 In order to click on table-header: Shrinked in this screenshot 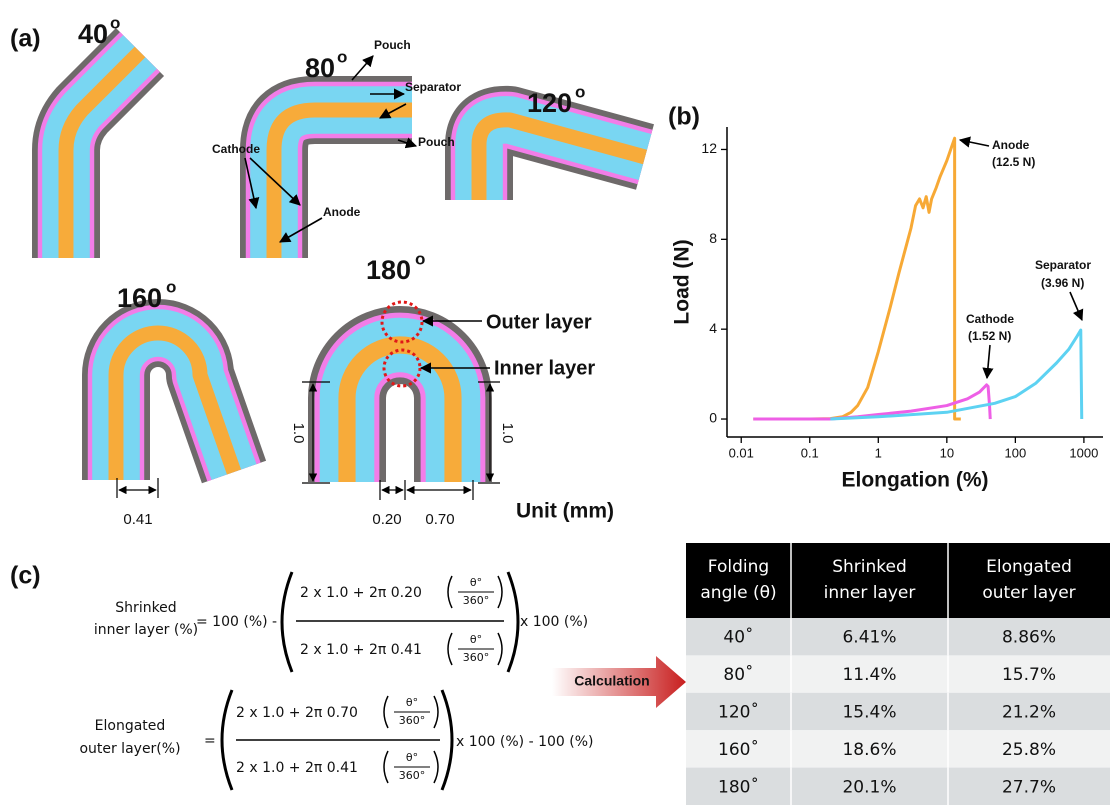, I will do `click(869, 567)`.